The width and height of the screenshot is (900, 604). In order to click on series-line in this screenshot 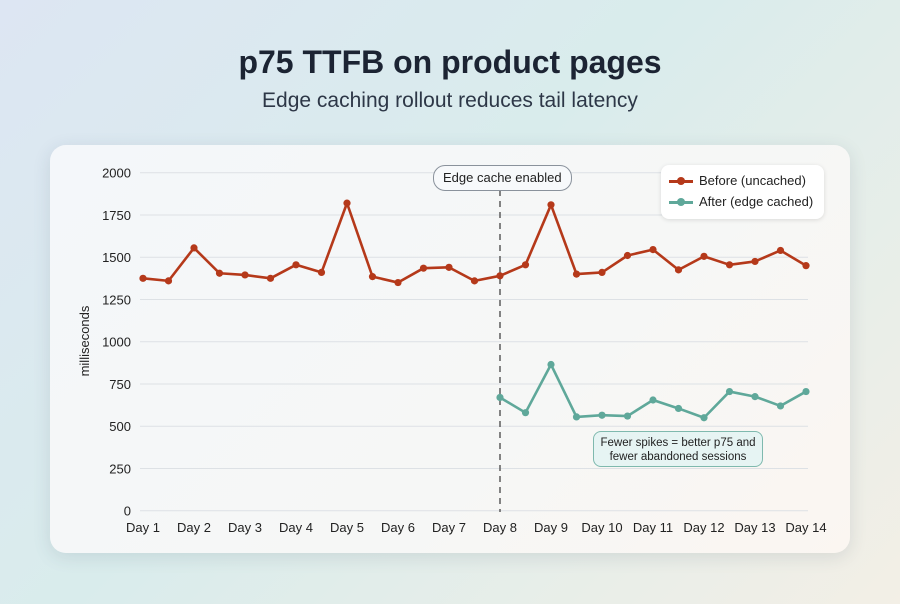, I will do `click(653, 391)`.